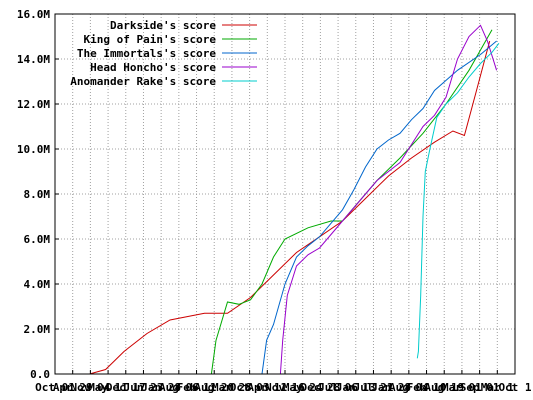 This screenshot has width=533, height=400. Describe the element at coordinates (214, 387) in the screenshot. I see `x-tick-label: Aug 20` at that location.